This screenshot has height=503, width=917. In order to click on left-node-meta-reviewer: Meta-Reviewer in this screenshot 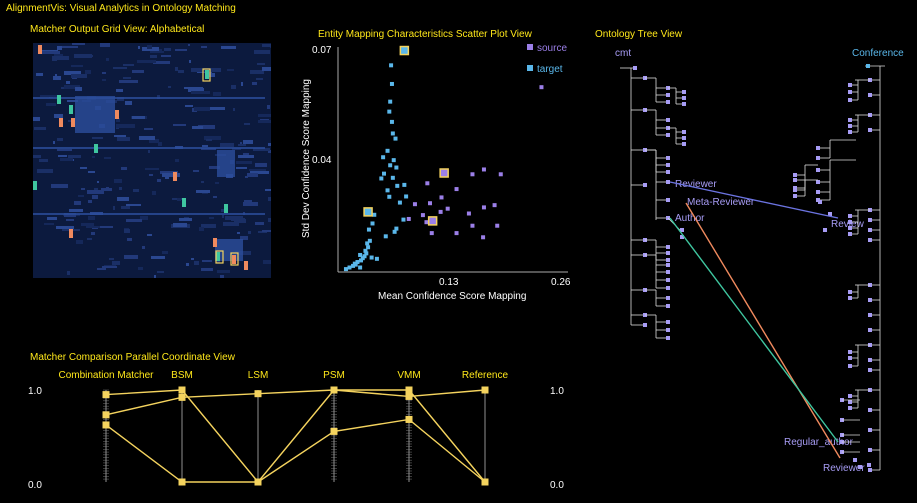, I will do `click(721, 202)`.